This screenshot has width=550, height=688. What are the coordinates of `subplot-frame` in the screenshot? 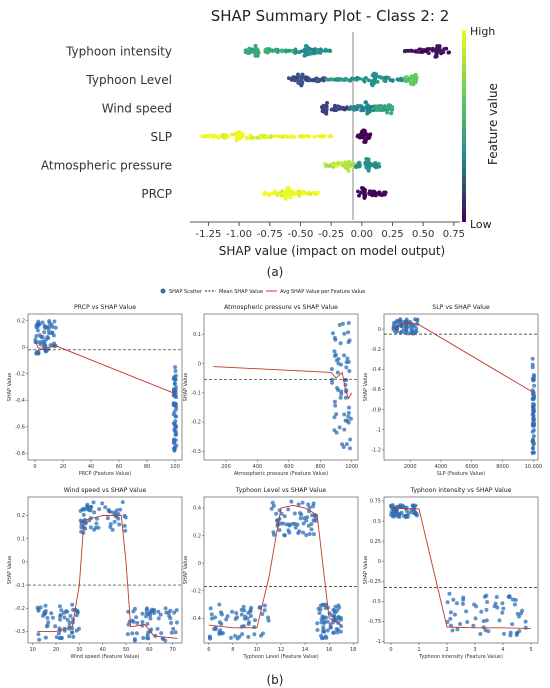 It's located at (281, 387).